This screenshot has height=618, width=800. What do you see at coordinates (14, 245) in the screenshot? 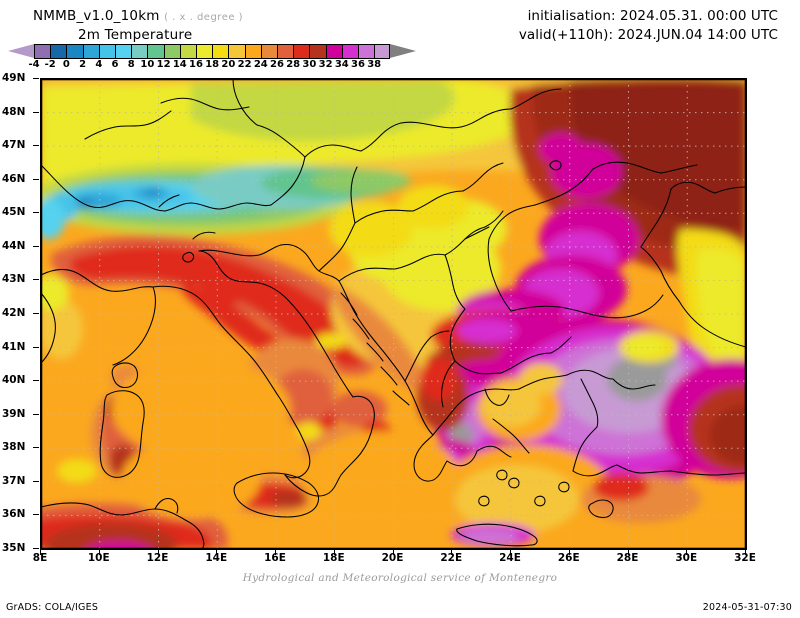
I see `y-axis-tick-label: 44N` at bounding box center [14, 245].